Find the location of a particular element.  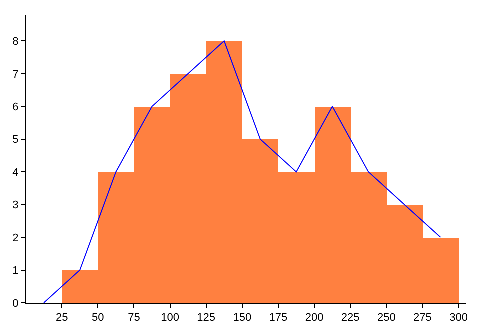

y-tick-label: 8 is located at coordinates (15, 42).